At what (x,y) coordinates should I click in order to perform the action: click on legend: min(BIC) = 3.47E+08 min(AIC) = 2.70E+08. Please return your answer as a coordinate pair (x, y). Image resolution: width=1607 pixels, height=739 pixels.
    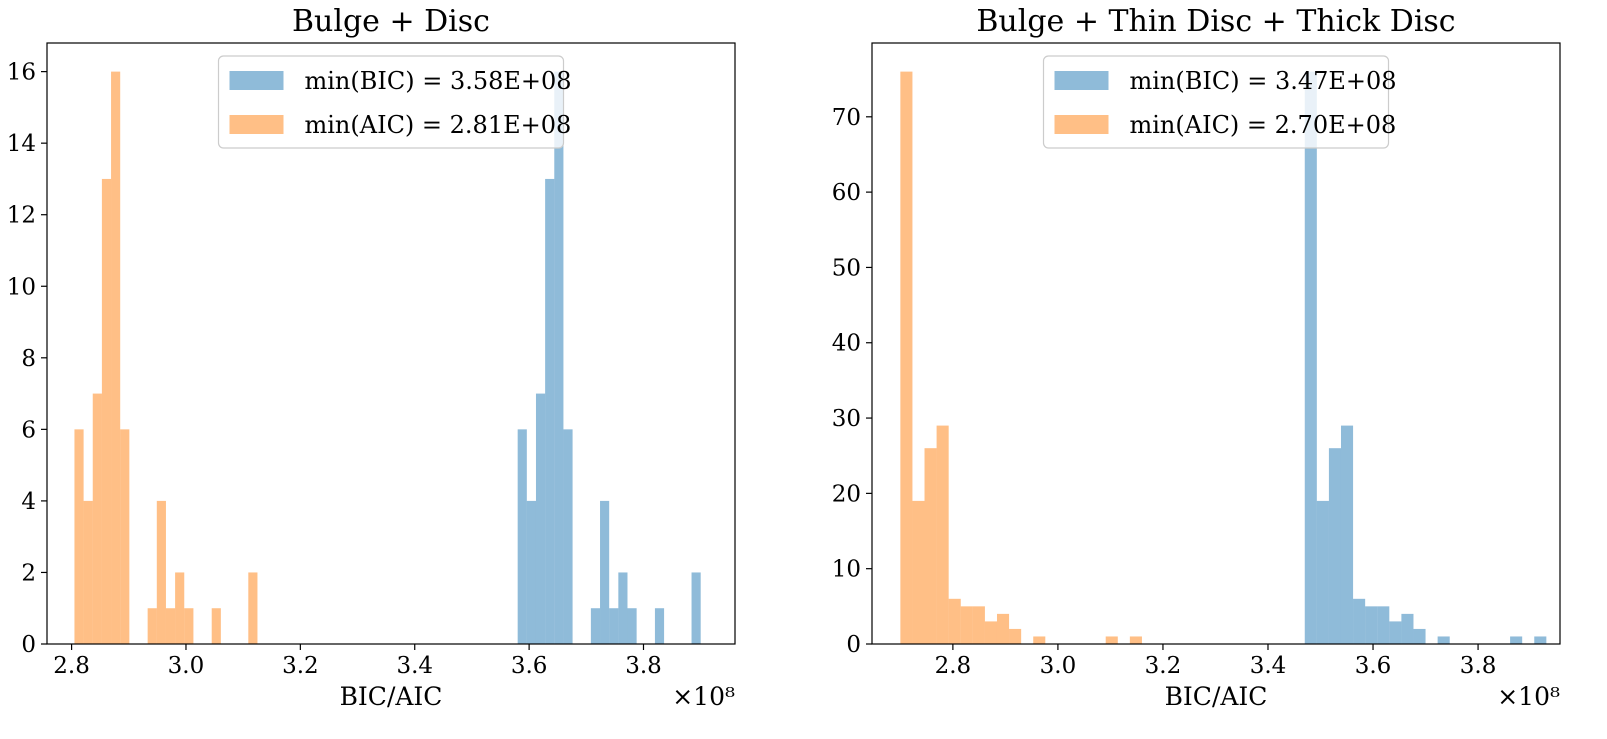
    Looking at the image, I should click on (1219, 102).